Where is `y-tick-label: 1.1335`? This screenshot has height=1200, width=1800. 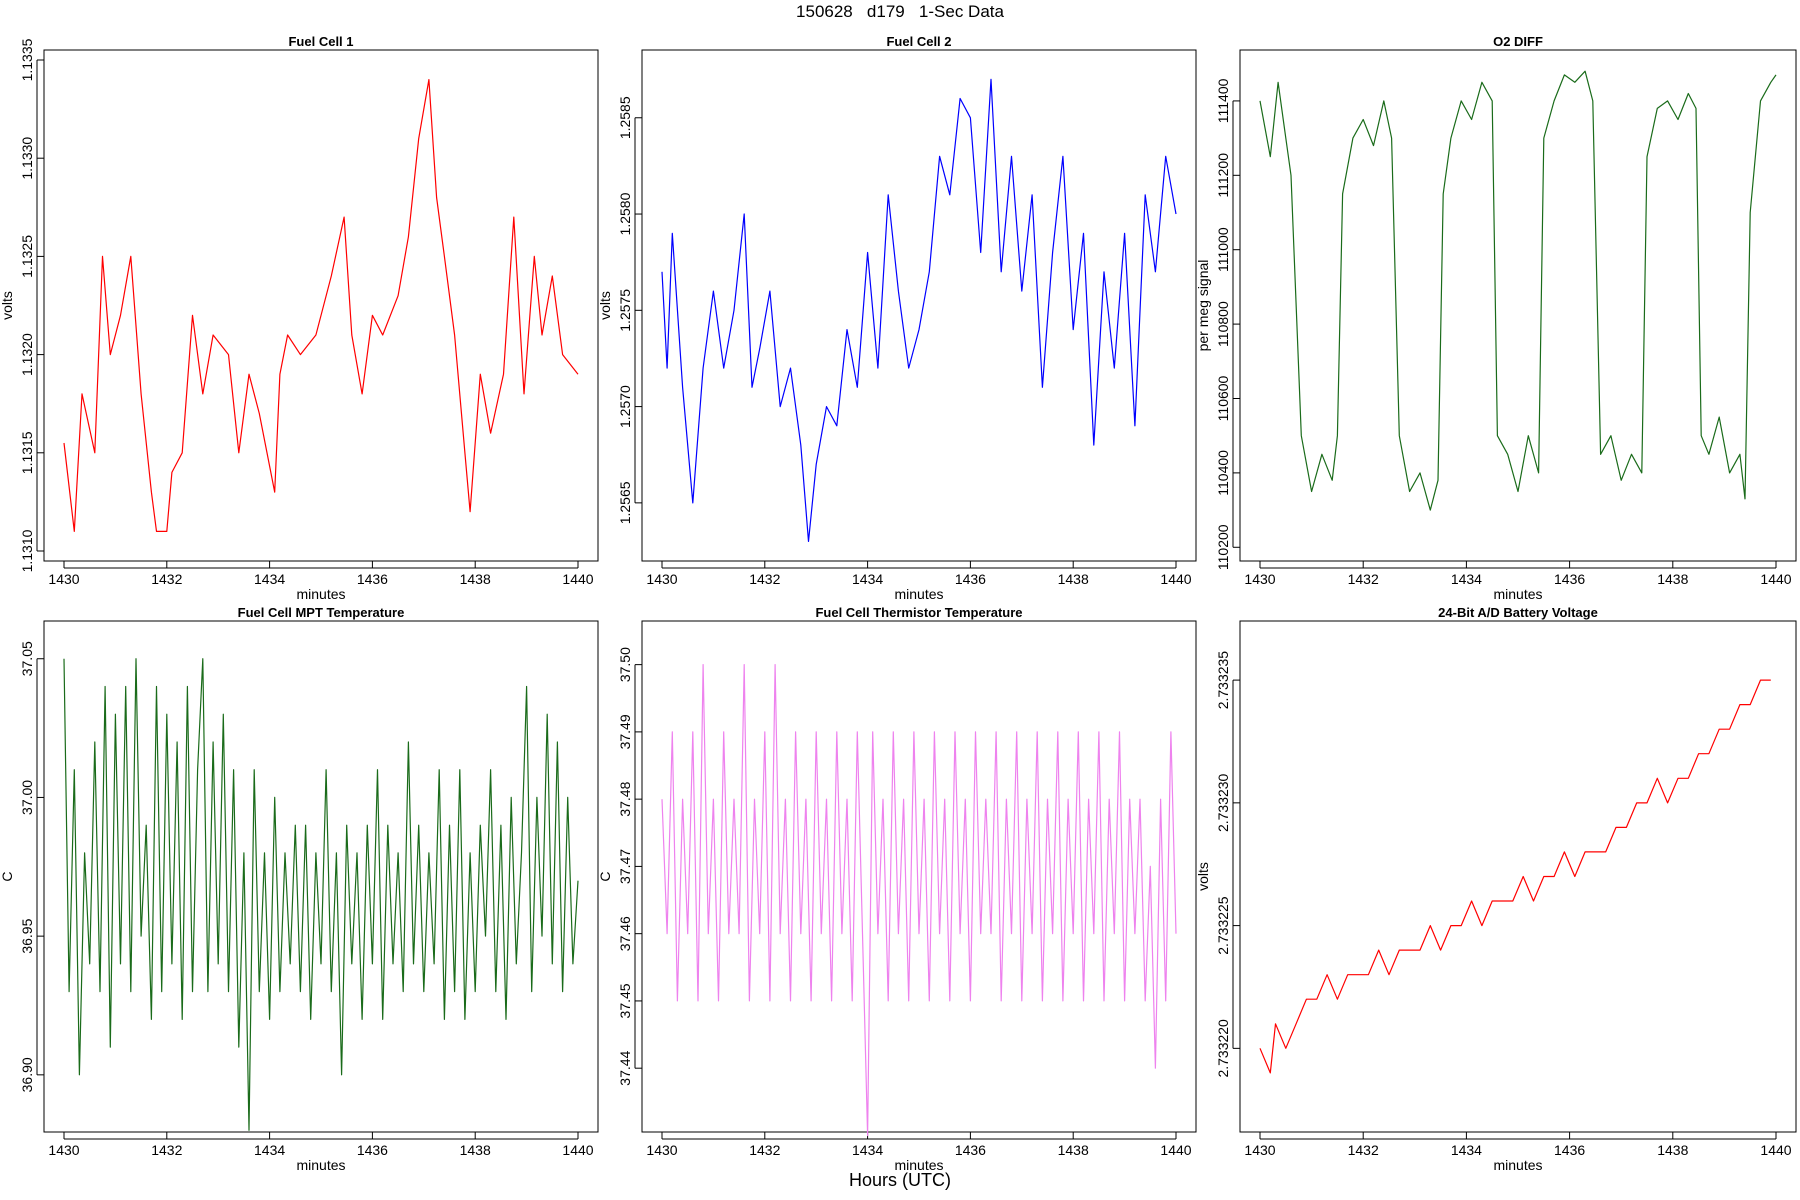
y-tick-label: 1.1335 is located at coordinates (27, 59).